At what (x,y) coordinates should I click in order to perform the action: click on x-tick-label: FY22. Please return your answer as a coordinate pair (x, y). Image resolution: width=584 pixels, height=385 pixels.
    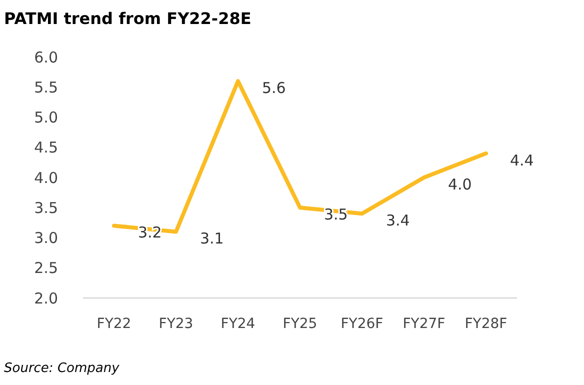
    Looking at the image, I should click on (114, 324).